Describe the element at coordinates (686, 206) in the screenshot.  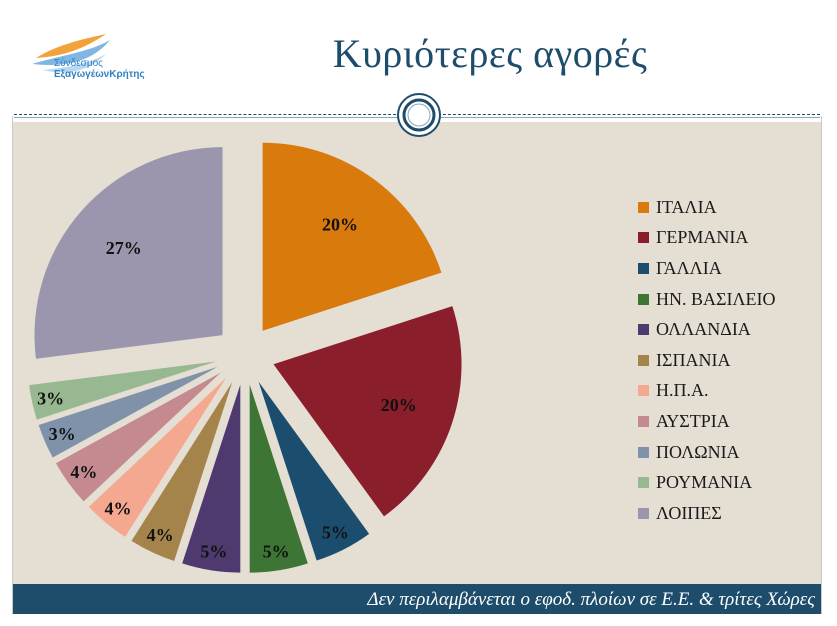
I see `legend-label: ΙΤΑΛΙΑ` at that location.